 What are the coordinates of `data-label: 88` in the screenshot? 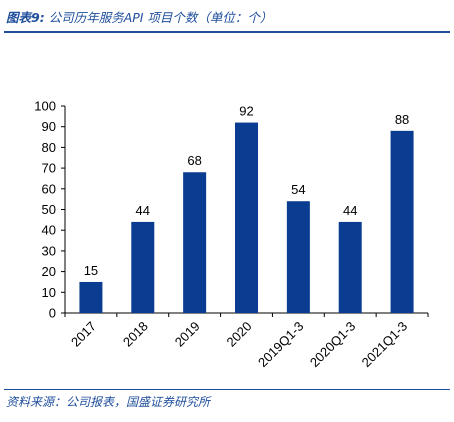 It's located at (402, 119).